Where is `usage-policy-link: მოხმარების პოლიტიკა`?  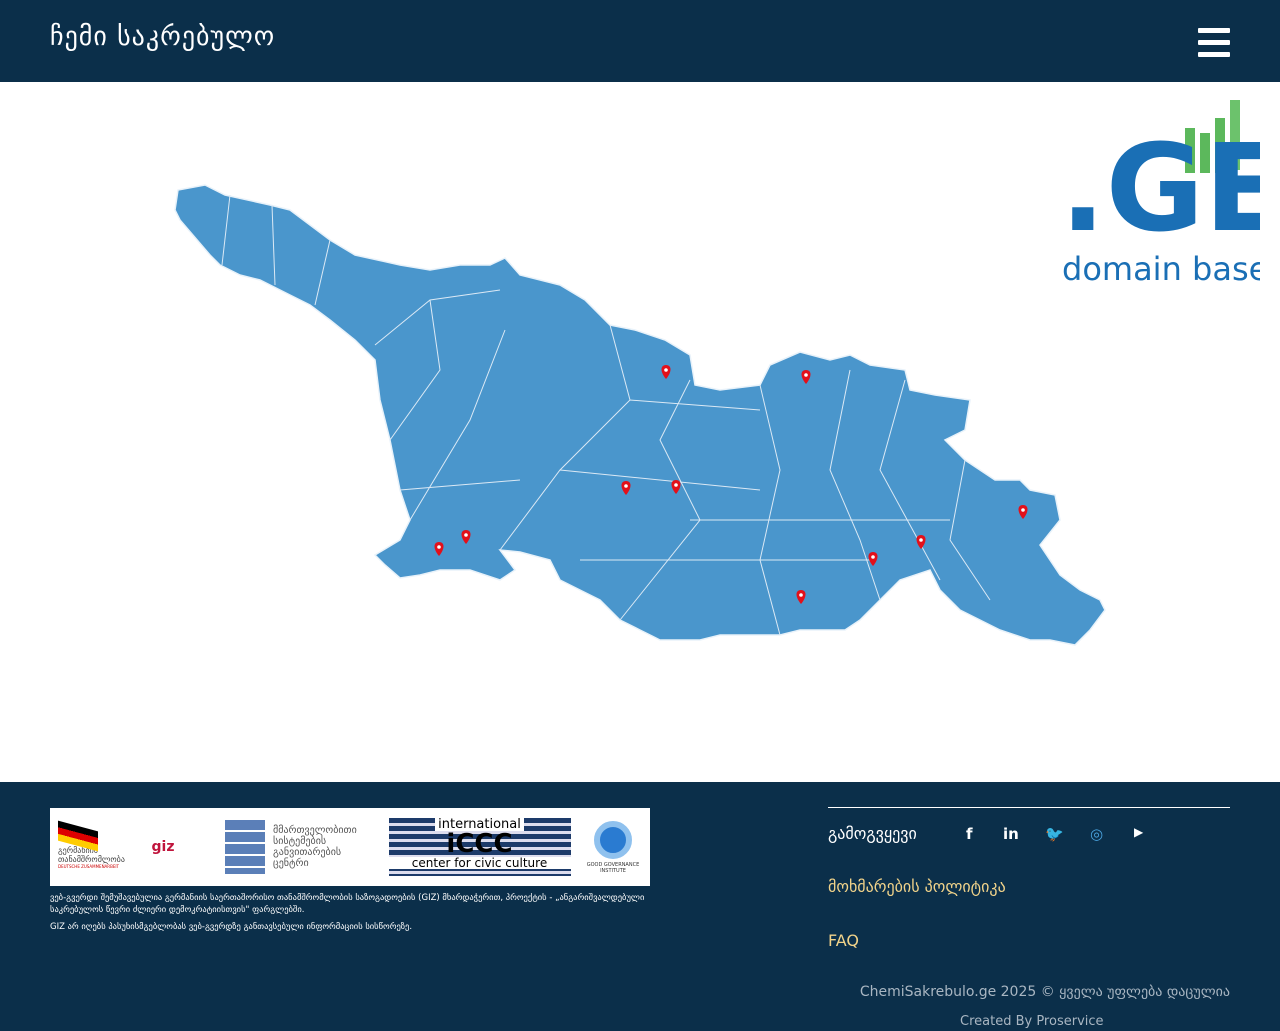
usage-policy-link: მოხმარების პოლიტიკა is located at coordinates (917, 886).